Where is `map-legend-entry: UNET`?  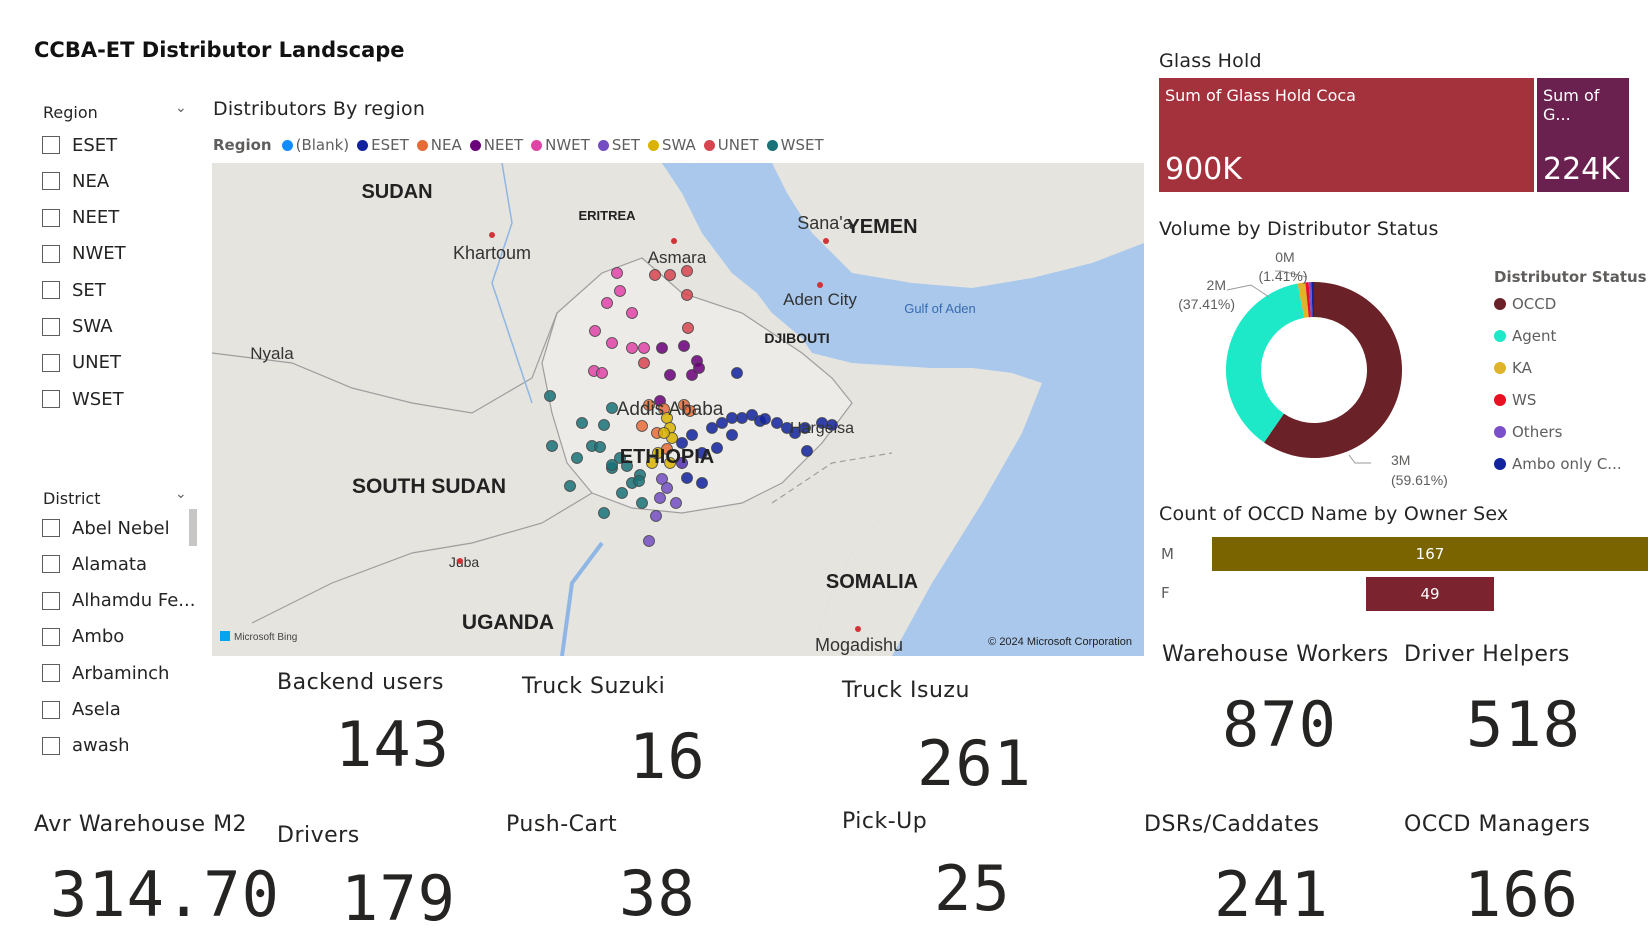
map-legend-entry: UNET is located at coordinates (731, 145).